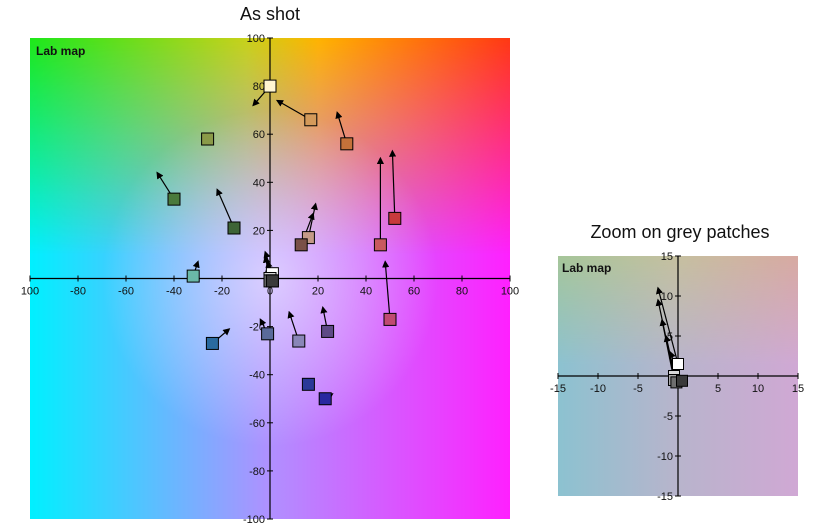 This screenshot has height=530, width=840. I want to click on x-tick-label: -60, so click(126, 292).